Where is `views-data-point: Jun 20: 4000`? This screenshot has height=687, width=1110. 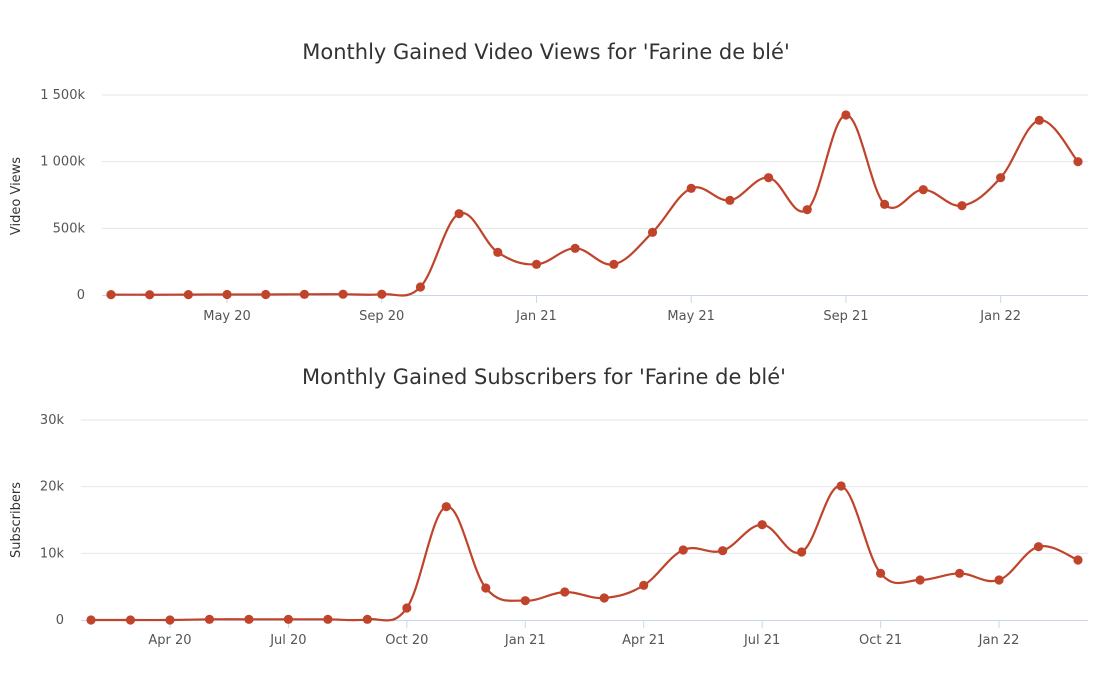 views-data-point: Jun 20: 4000 is located at coordinates (266, 294).